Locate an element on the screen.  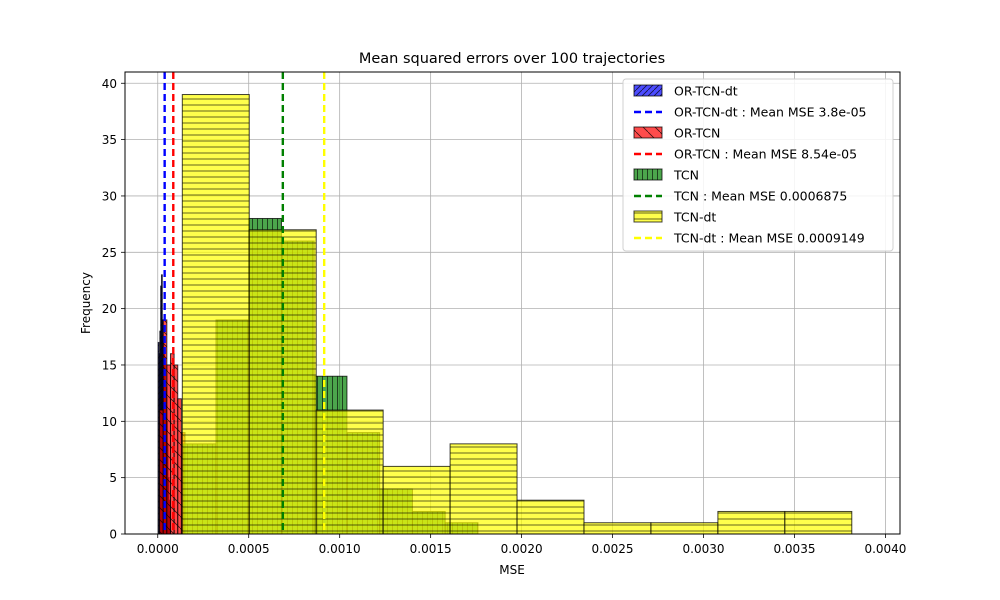
y-tick-label: 15 is located at coordinates (109, 365).